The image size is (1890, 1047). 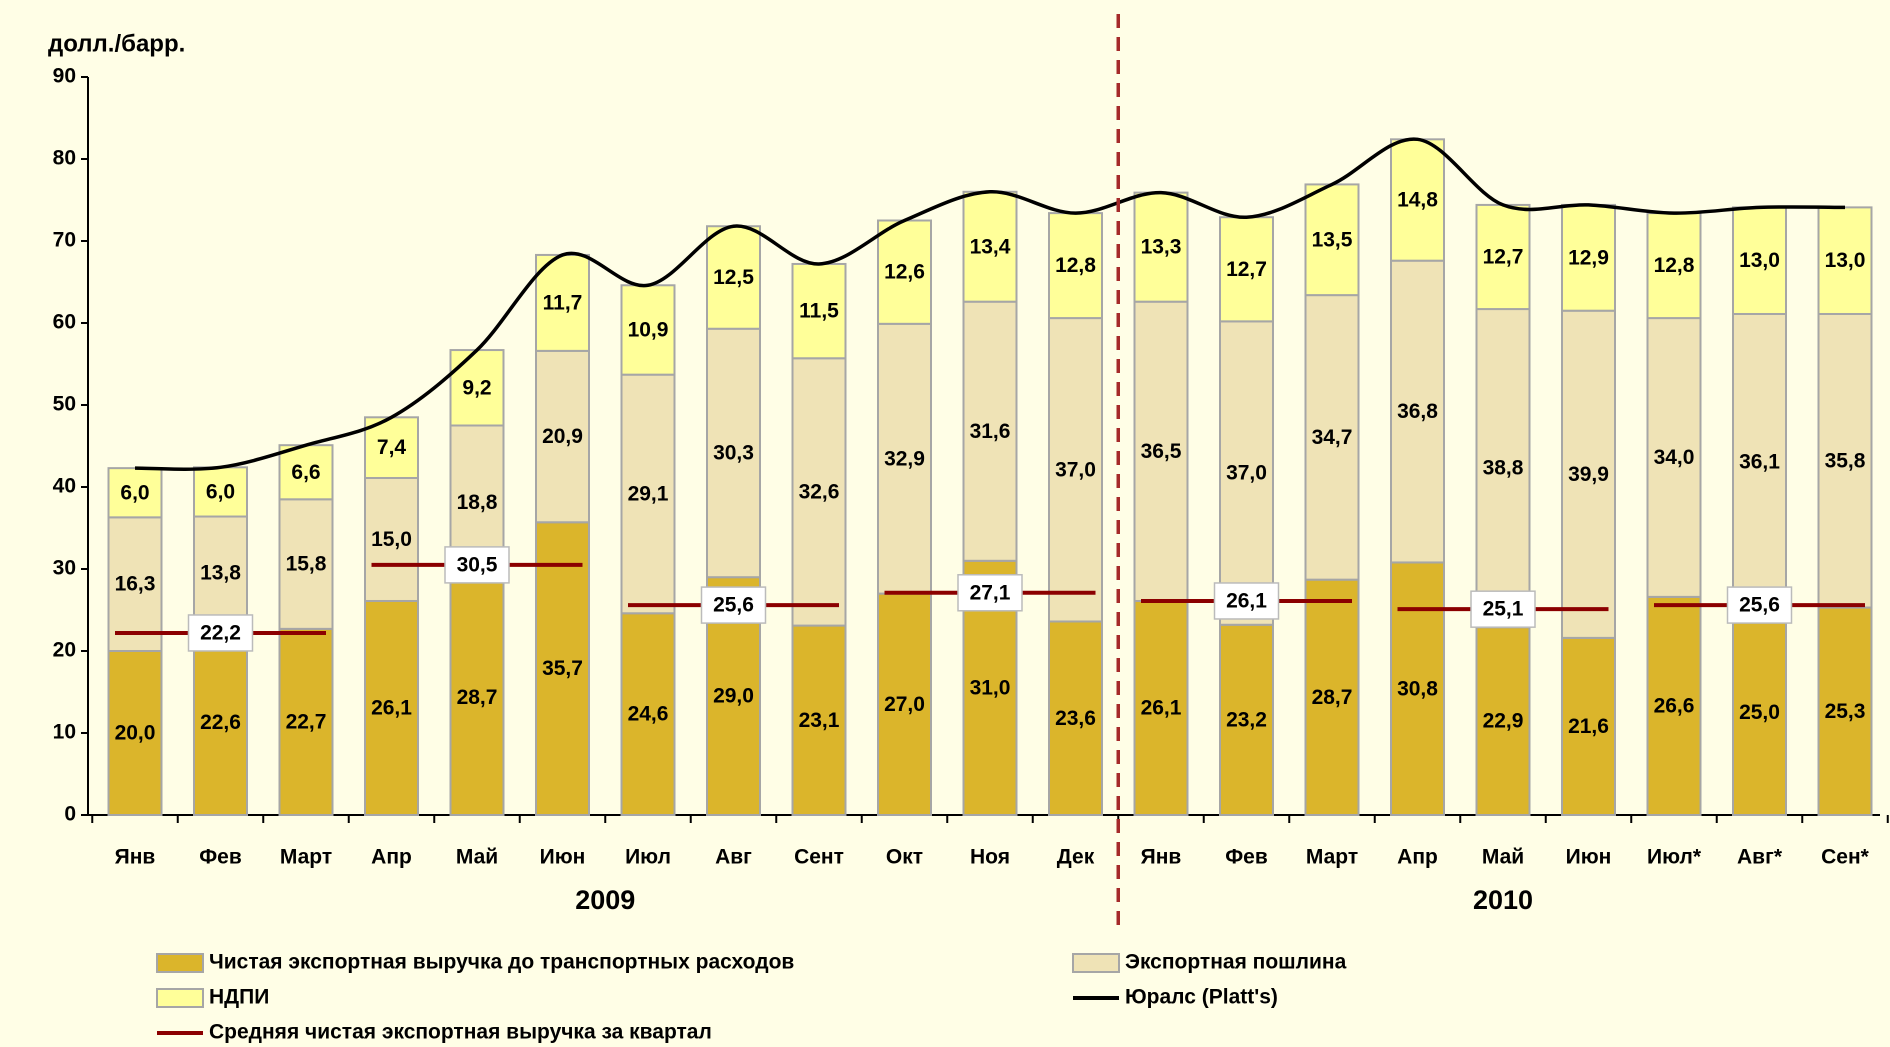 I want to click on legend-label: Экспортная пошлина, so click(x=1236, y=962).